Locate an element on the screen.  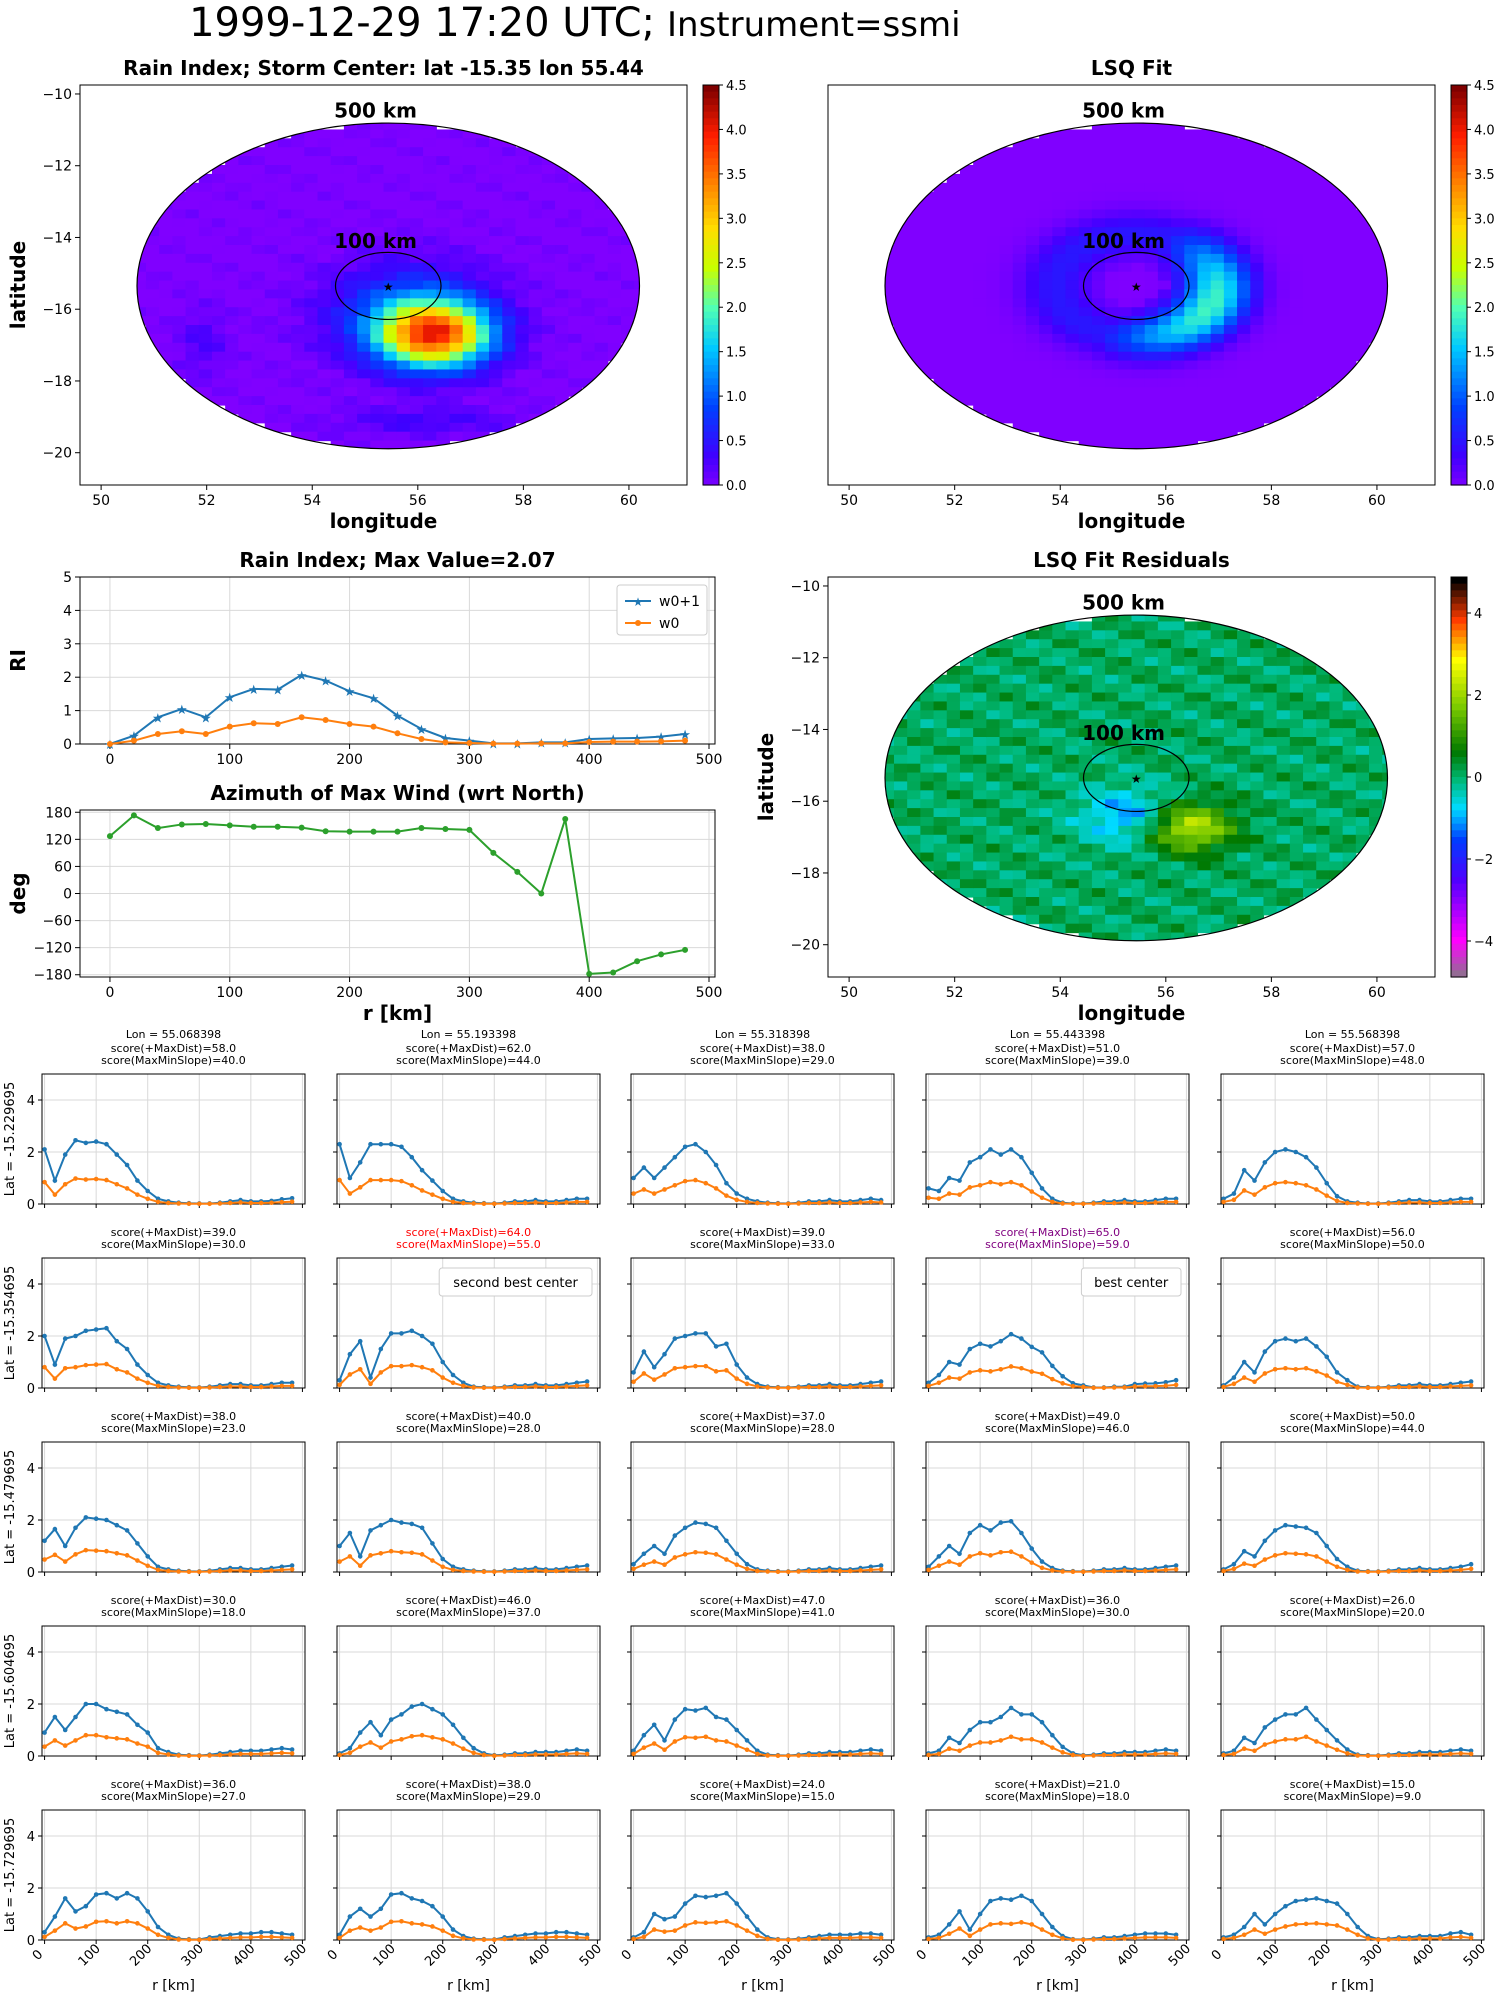
score-maxminslope: score(MaxMinSlope)=46.0 is located at coordinates (1057, 1428).